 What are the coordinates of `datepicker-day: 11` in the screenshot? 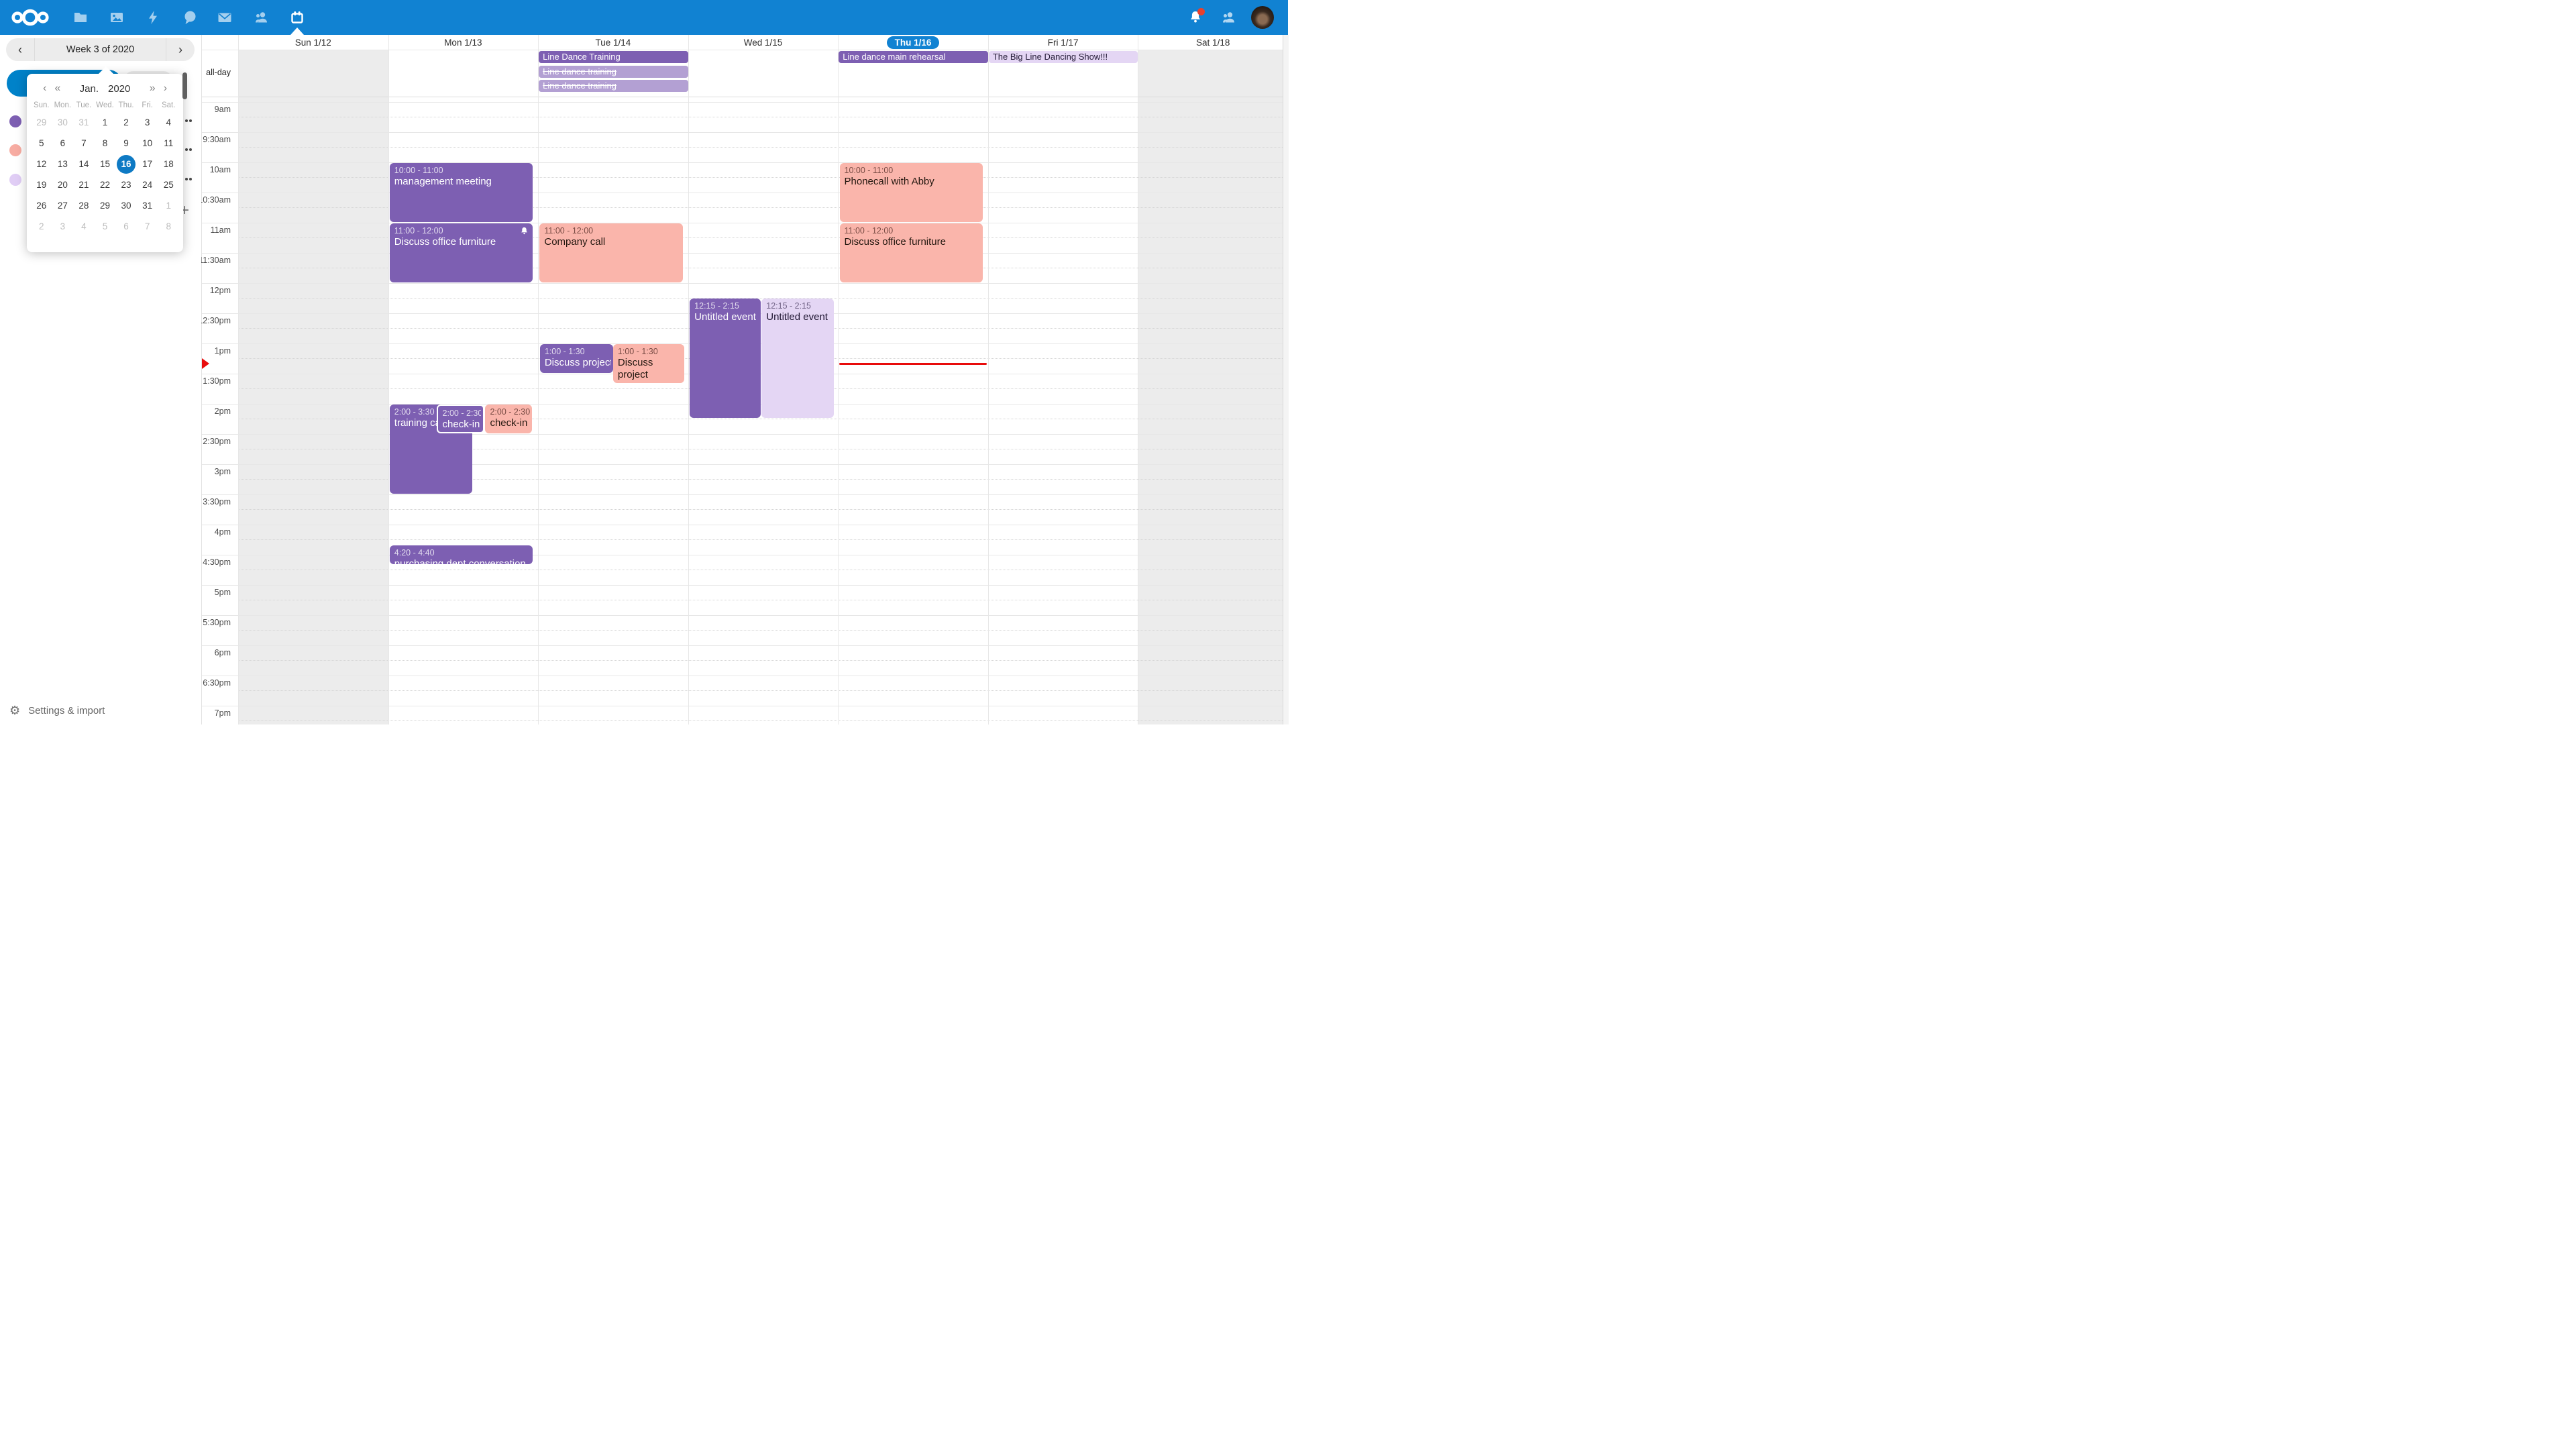 It's located at (169, 143).